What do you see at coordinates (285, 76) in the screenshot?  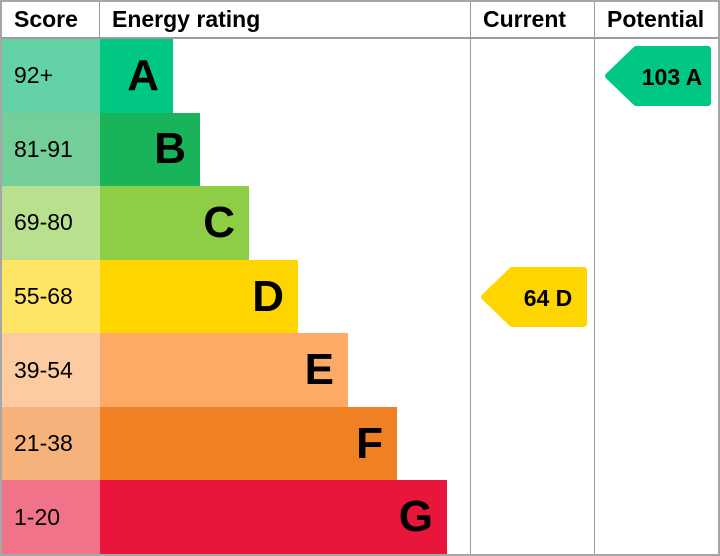 I see `bar-area-a: A` at bounding box center [285, 76].